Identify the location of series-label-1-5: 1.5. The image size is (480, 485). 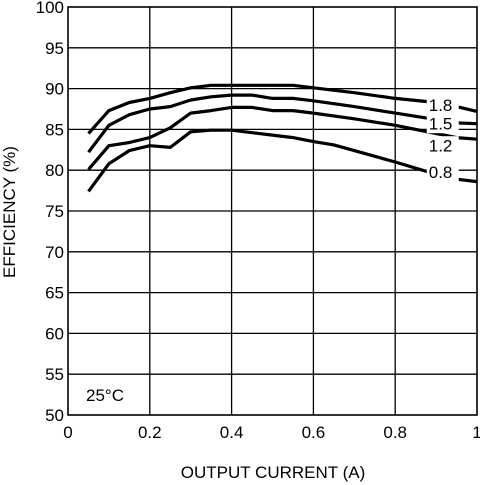
(441, 124).